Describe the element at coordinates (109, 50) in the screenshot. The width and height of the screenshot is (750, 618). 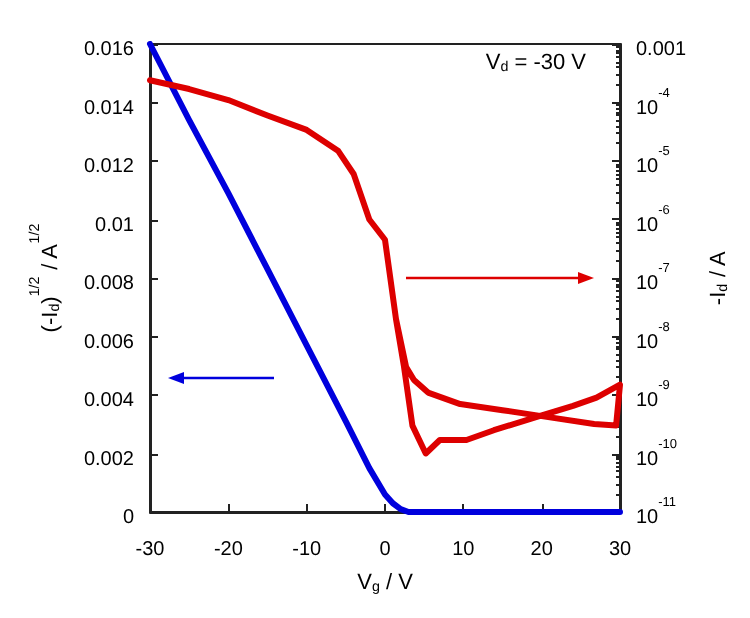
I see `y-tick-label: 0.016` at that location.